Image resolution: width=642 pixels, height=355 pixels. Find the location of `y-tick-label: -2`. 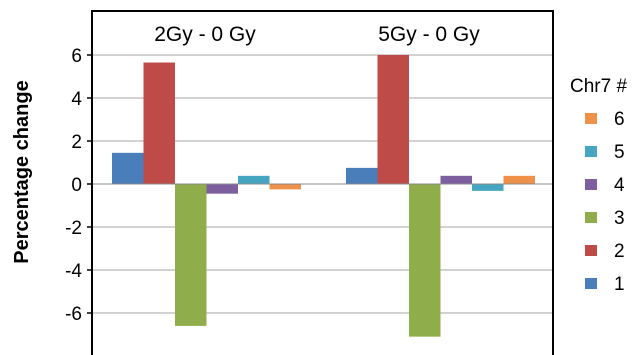

y-tick-label: -2 is located at coordinates (73, 228).